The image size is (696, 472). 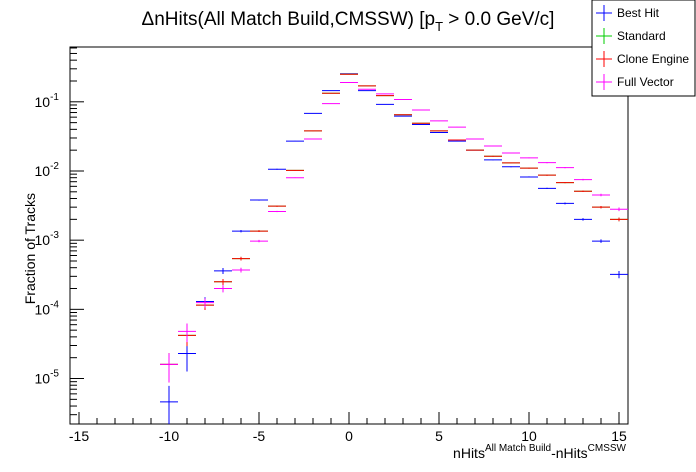 What do you see at coordinates (259, 436) in the screenshot?
I see `x-tick-label: -5` at bounding box center [259, 436].